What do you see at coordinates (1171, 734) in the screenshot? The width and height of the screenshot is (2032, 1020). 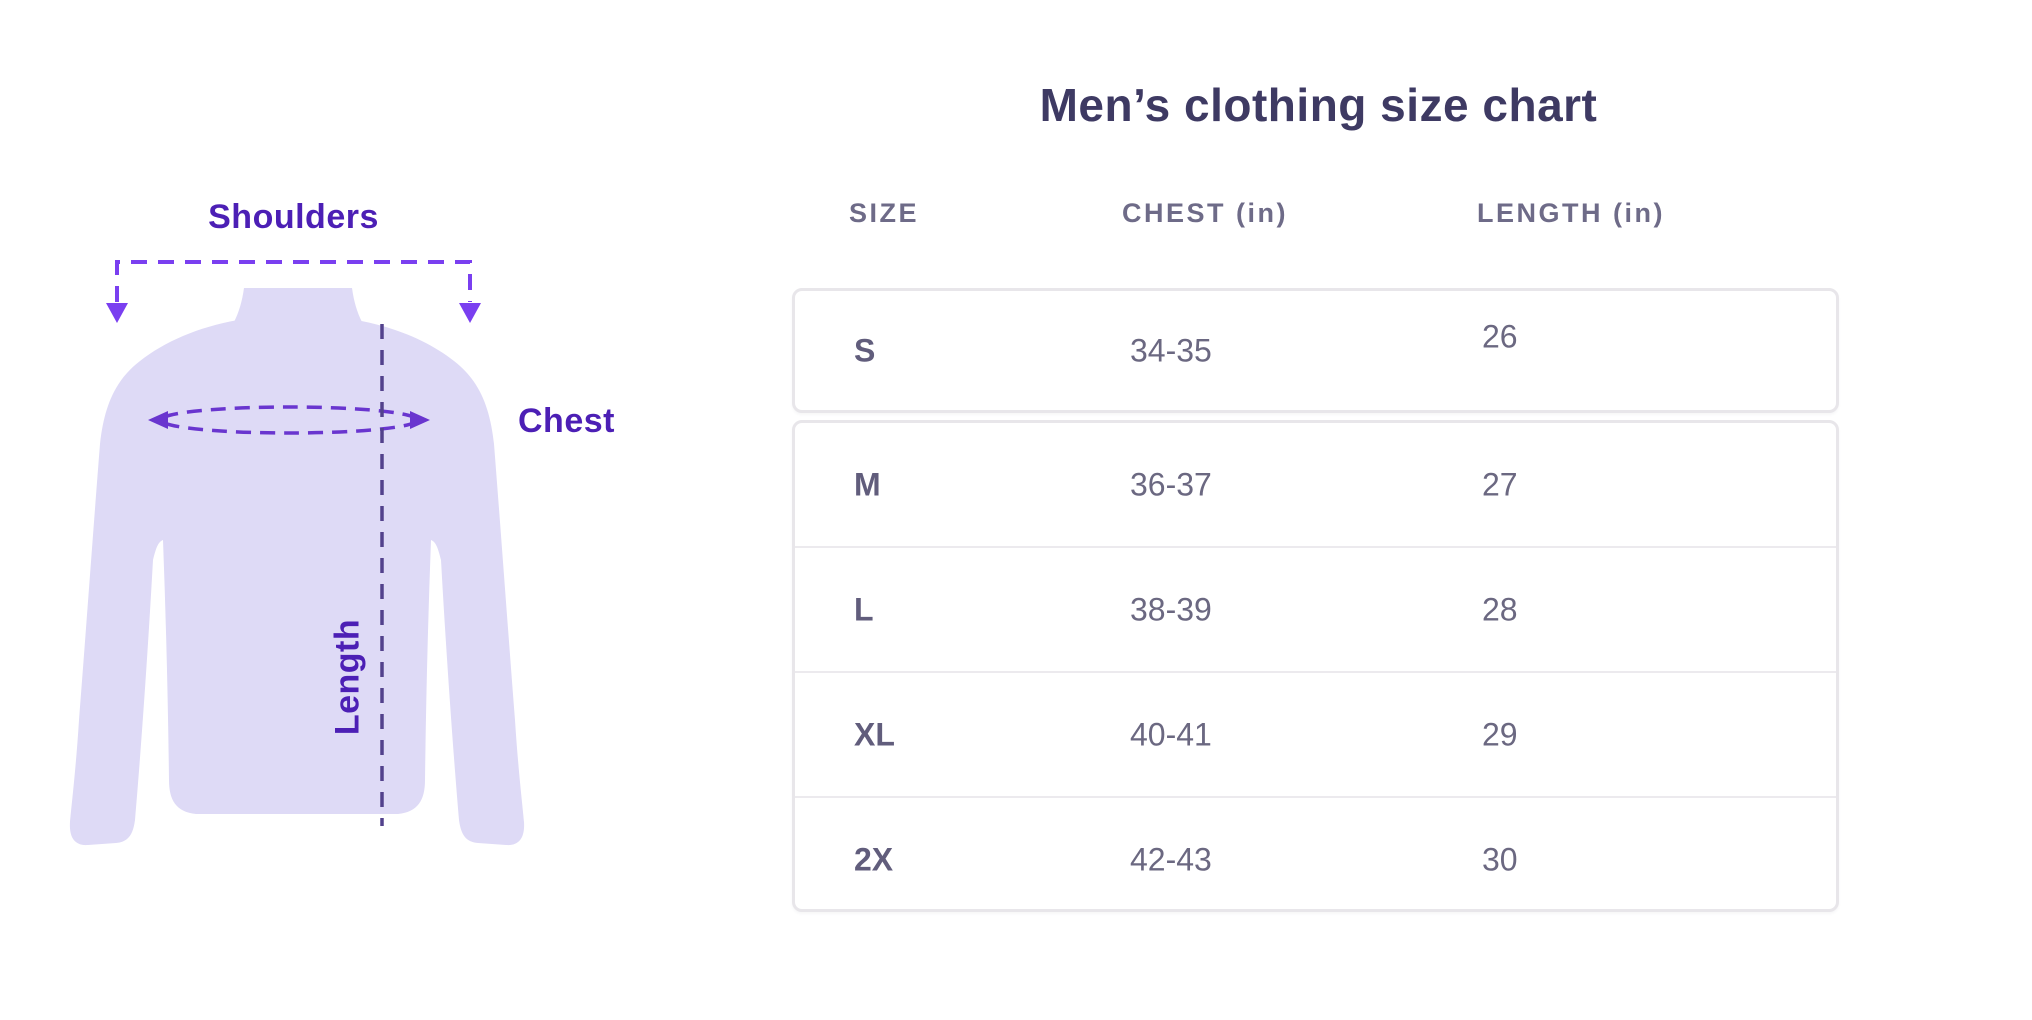 I see `chest-value: 40-41` at bounding box center [1171, 734].